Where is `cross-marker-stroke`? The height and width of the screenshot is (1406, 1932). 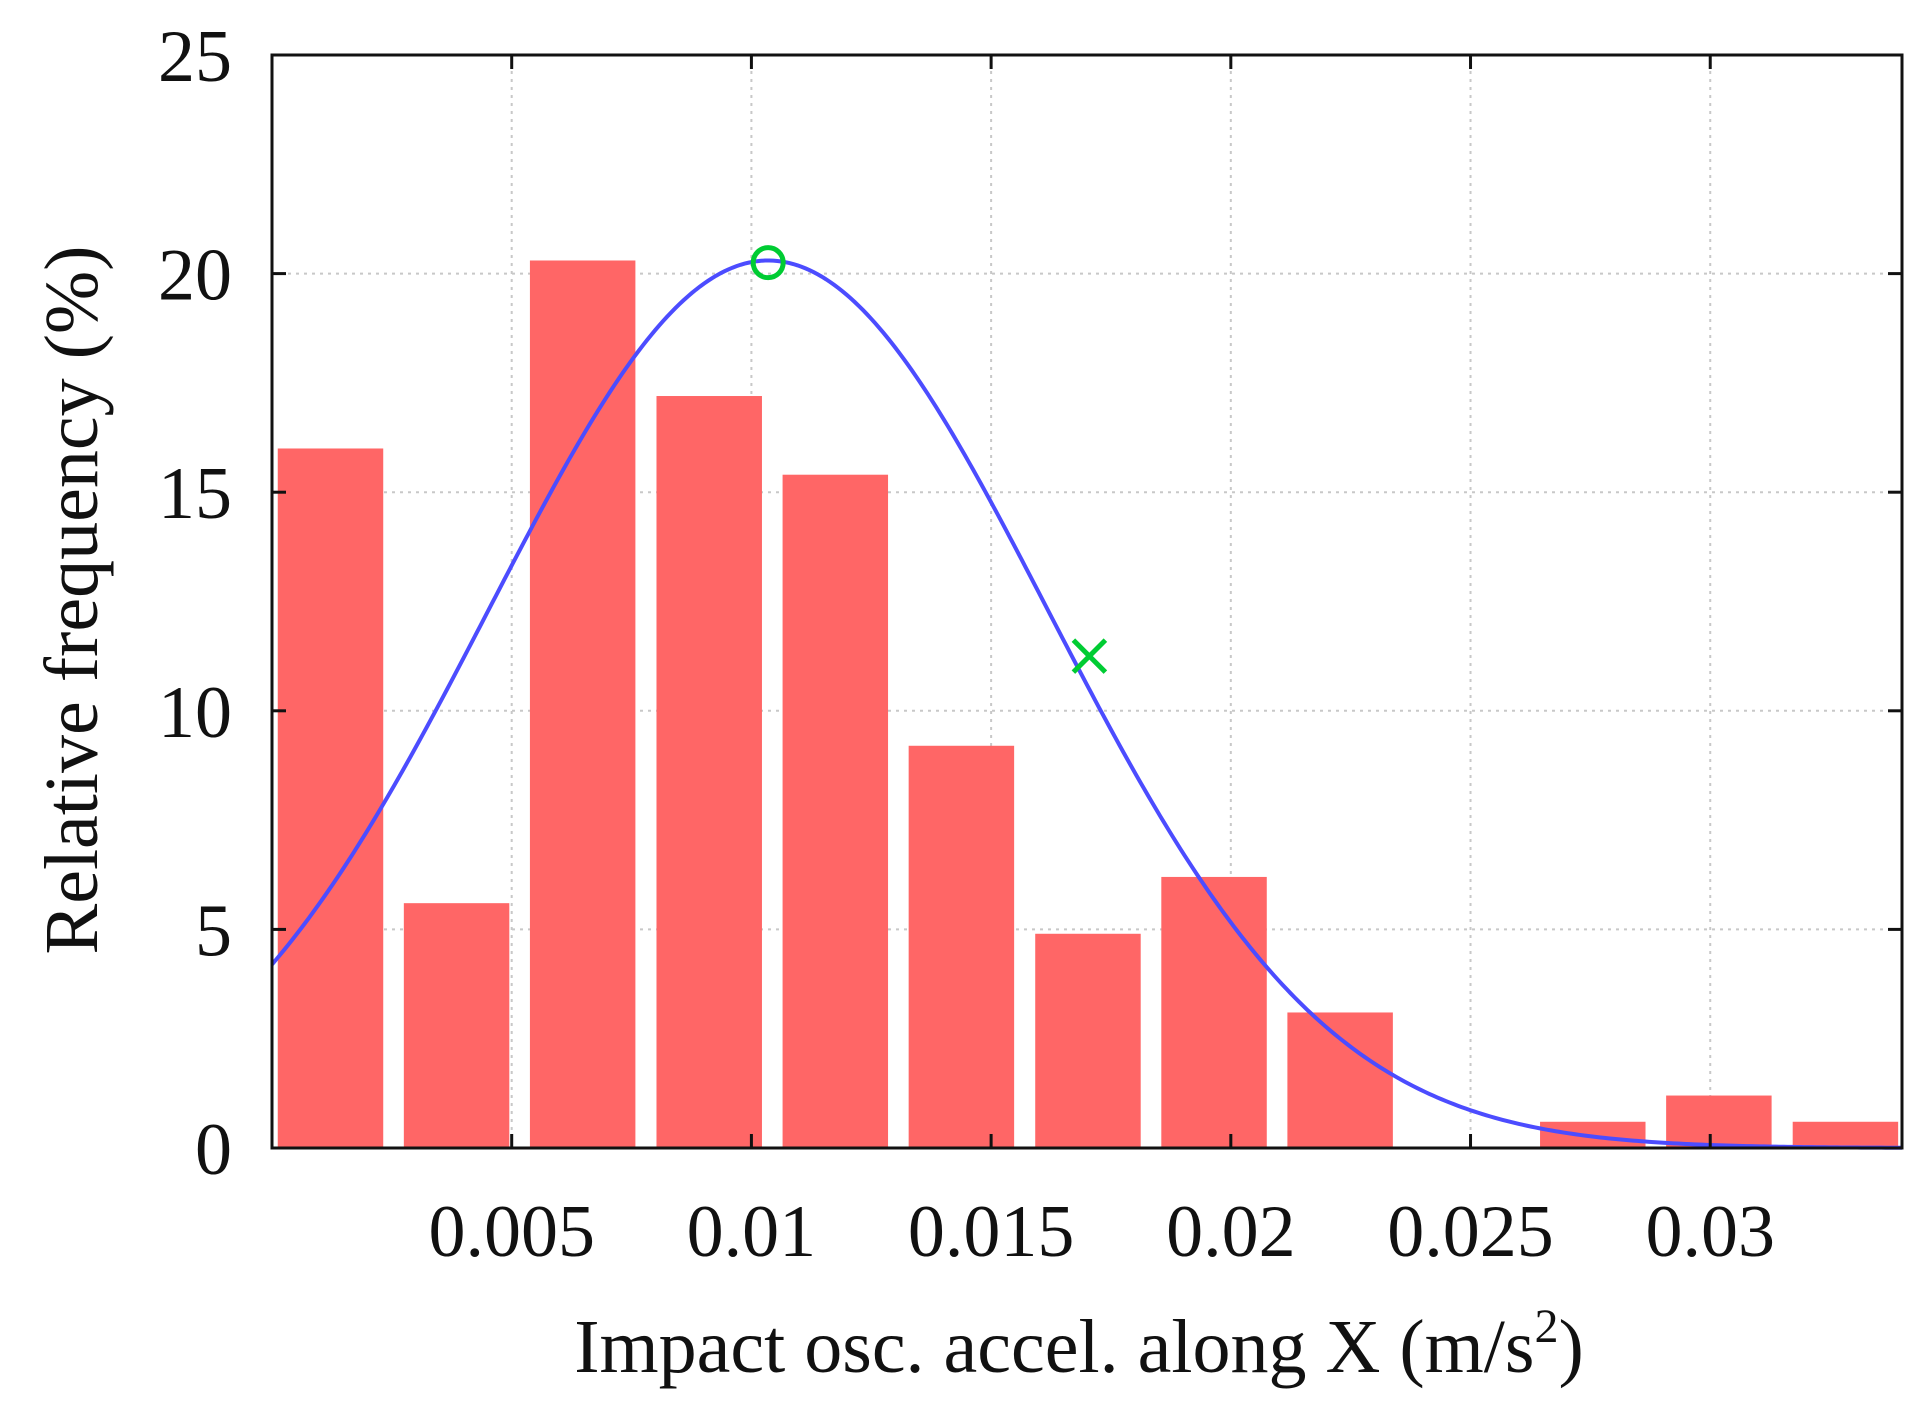 cross-marker-stroke is located at coordinates (1089, 656).